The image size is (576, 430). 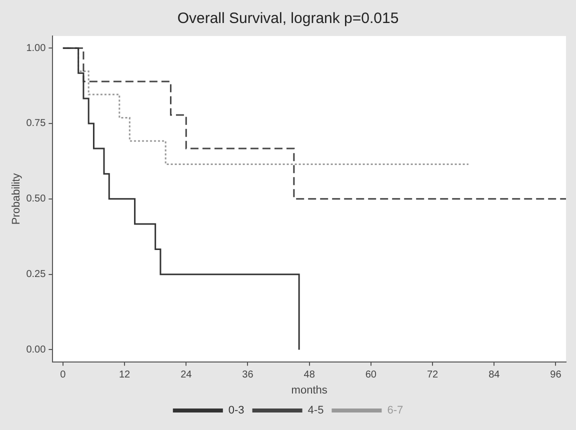 What do you see at coordinates (494, 375) in the screenshot?
I see `x-tick-label: 84` at bounding box center [494, 375].